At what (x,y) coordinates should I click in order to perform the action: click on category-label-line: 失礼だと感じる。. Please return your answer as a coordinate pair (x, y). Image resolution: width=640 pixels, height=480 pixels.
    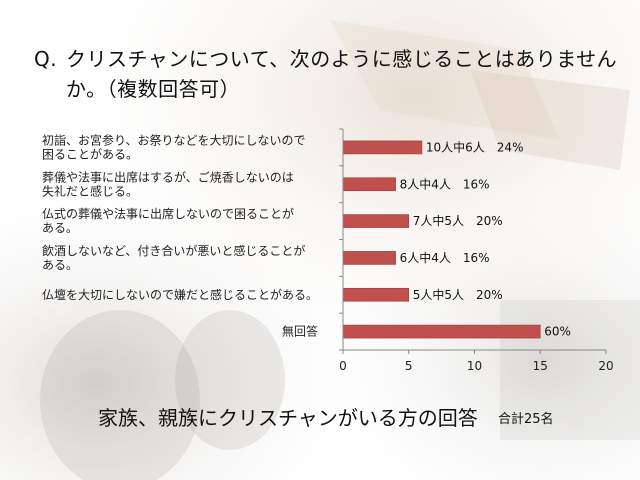
    Looking at the image, I should click on (90, 190).